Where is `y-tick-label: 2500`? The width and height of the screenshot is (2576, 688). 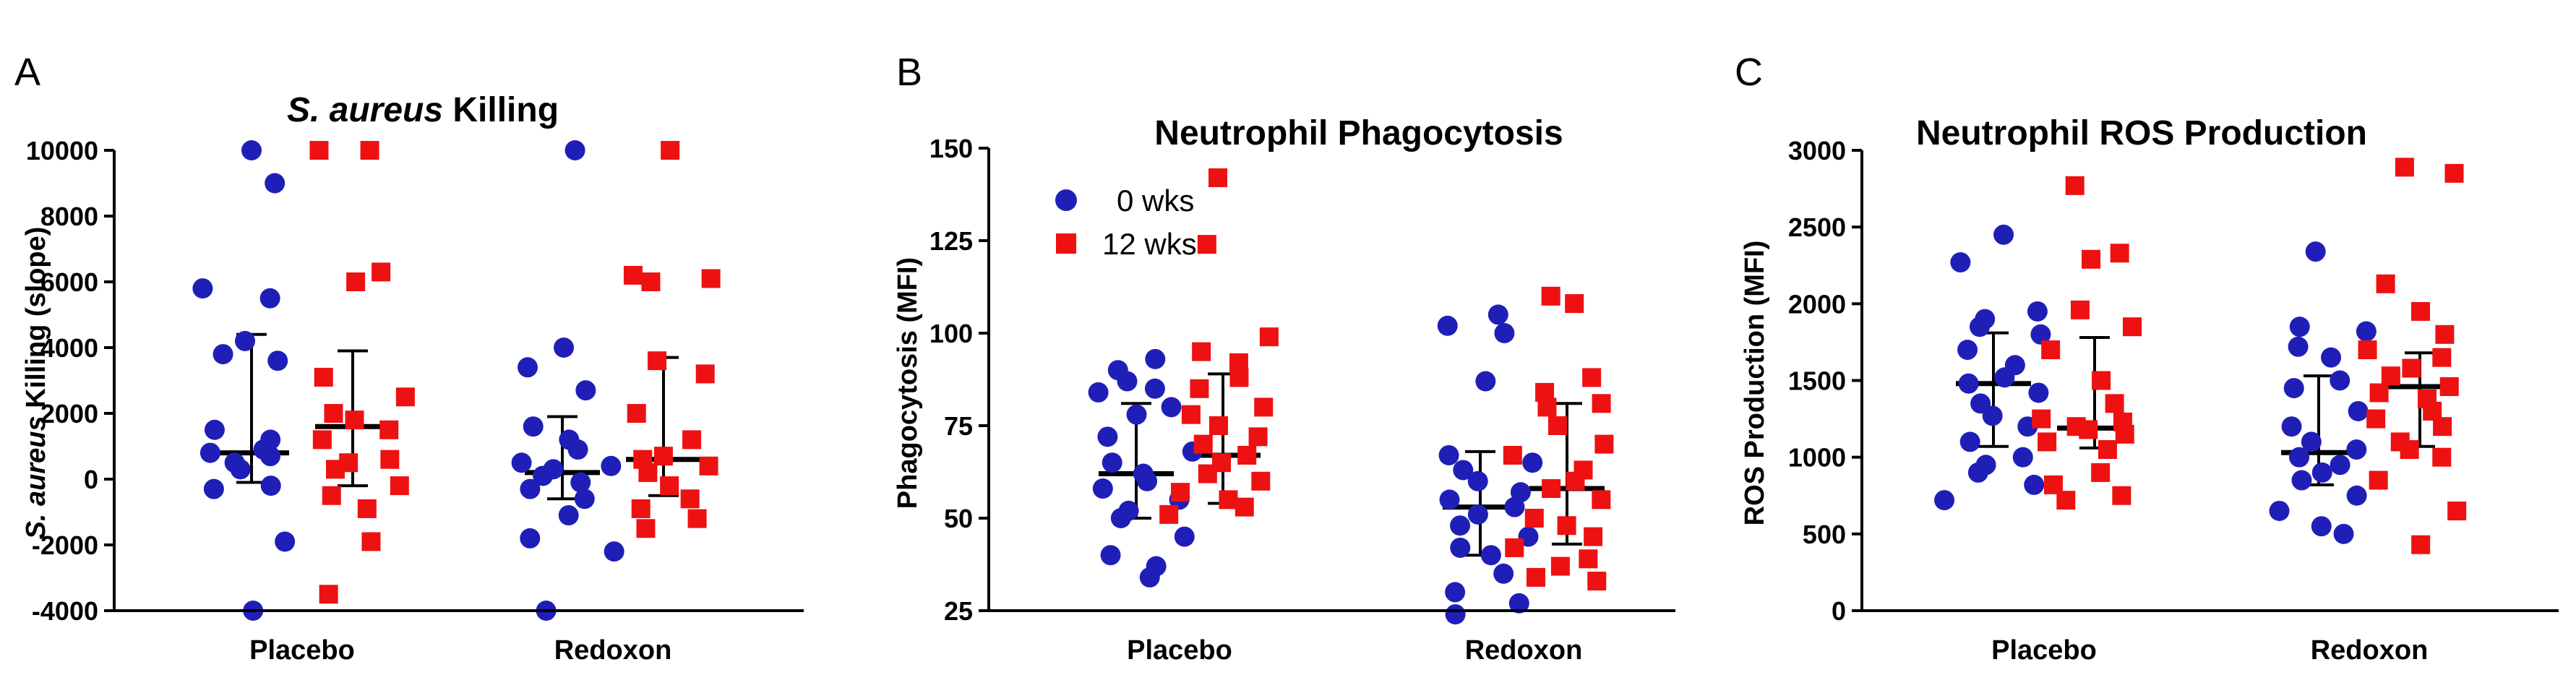 y-tick-label: 2500 is located at coordinates (1817, 227).